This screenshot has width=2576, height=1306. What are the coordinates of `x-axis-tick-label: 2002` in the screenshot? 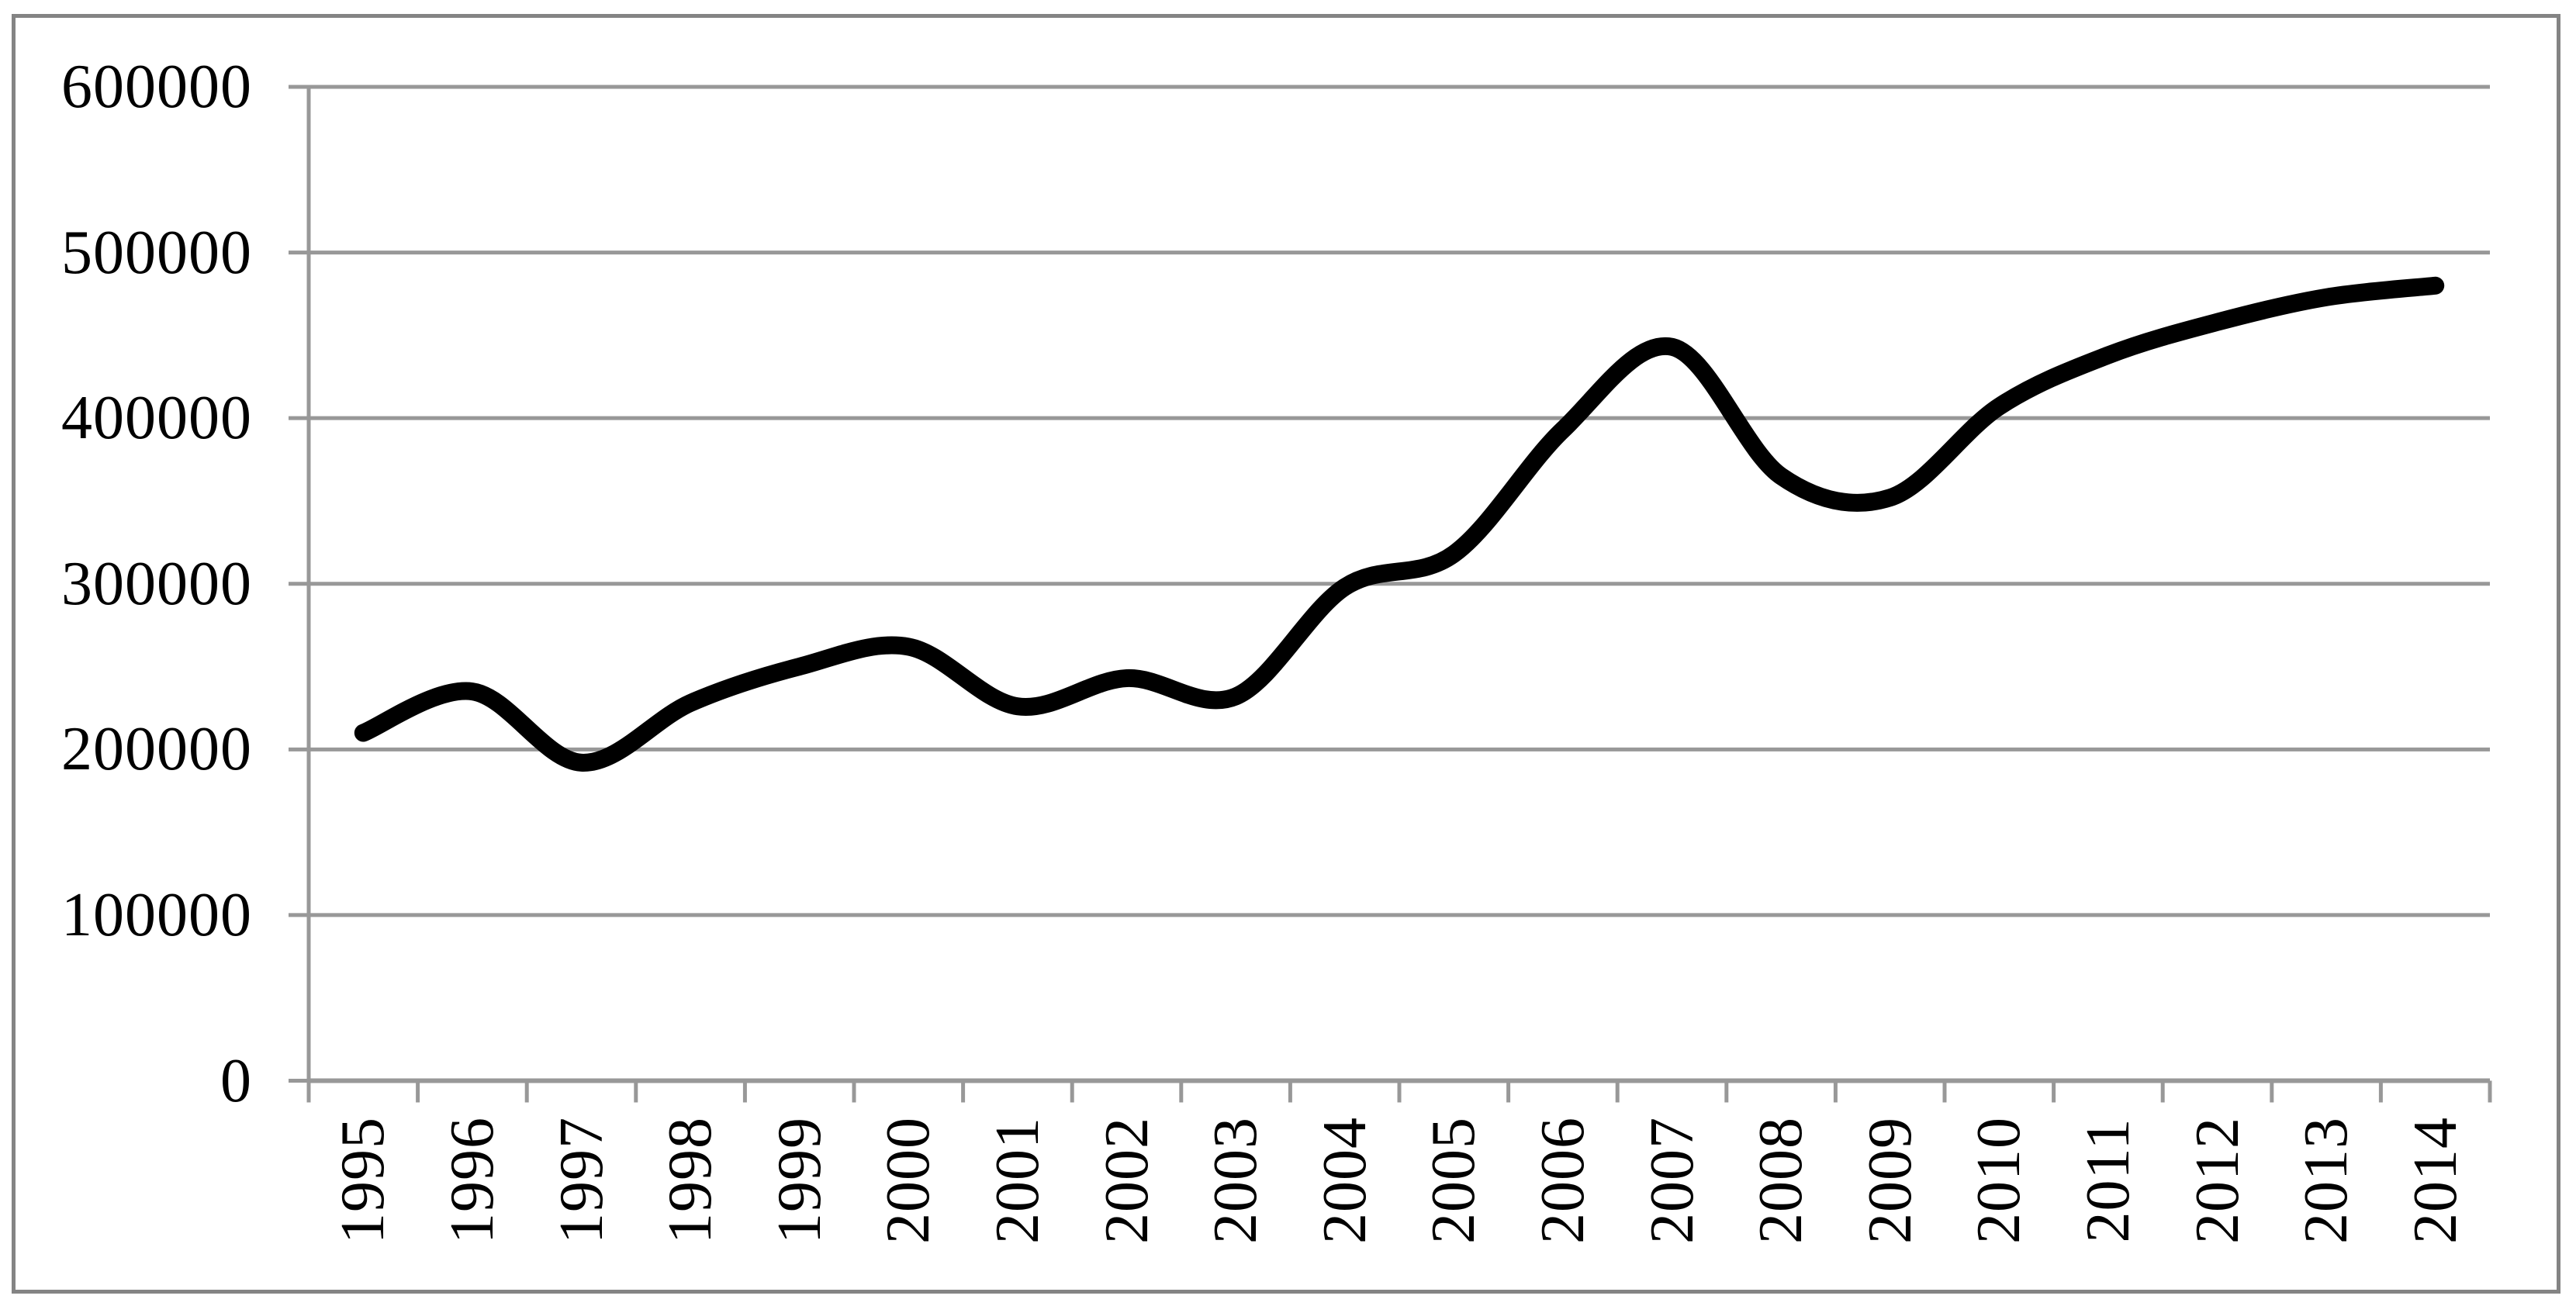 It's located at (1126, 1180).